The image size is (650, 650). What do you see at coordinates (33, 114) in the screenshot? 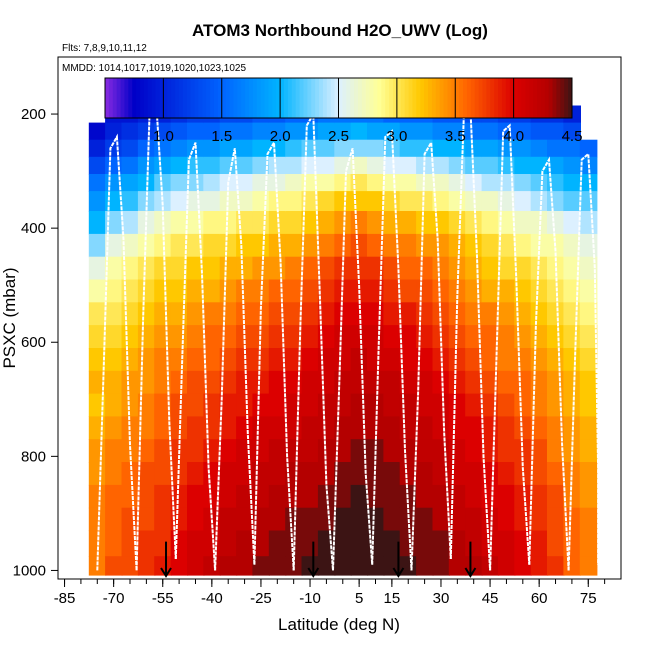
I see `y-tick-label: 200` at bounding box center [33, 114].